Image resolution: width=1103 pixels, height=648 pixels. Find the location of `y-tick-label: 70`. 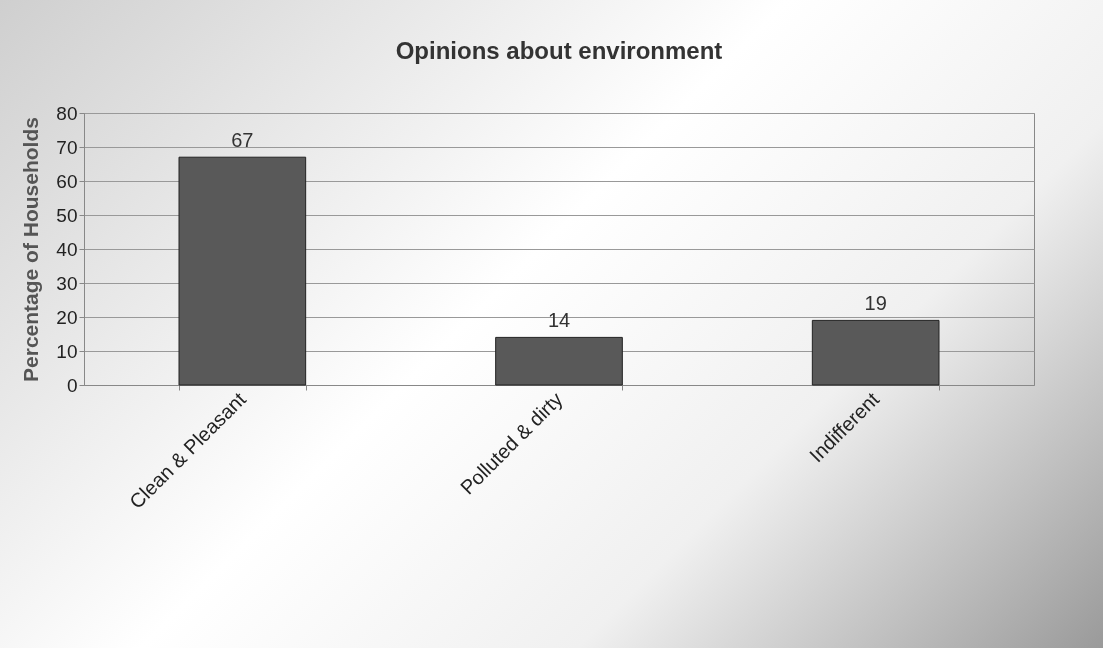

y-tick-label: 70 is located at coordinates (67, 147).